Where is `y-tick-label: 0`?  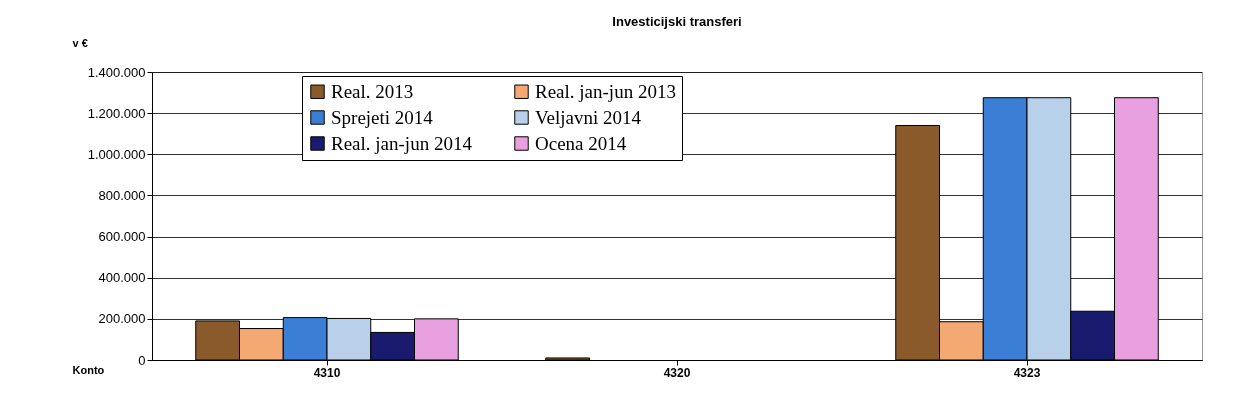 y-tick-label: 0 is located at coordinates (142, 360).